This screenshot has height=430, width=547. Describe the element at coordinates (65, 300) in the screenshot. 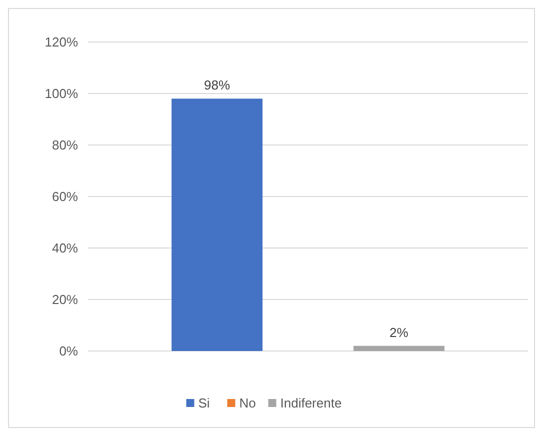

I see `y-tick-label: 20%` at that location.